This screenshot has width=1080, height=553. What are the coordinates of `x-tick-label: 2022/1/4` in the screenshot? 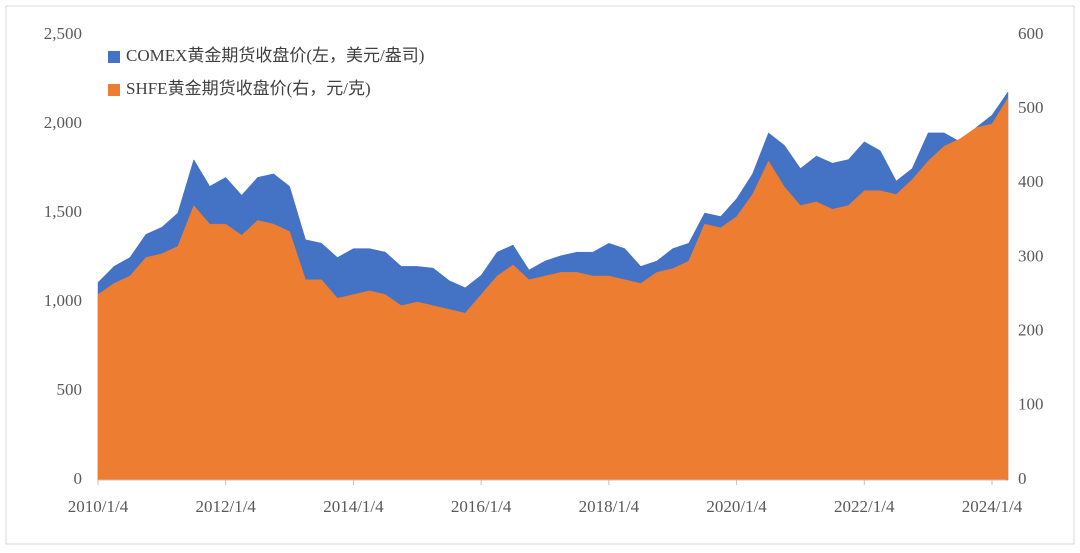 It's located at (864, 506).